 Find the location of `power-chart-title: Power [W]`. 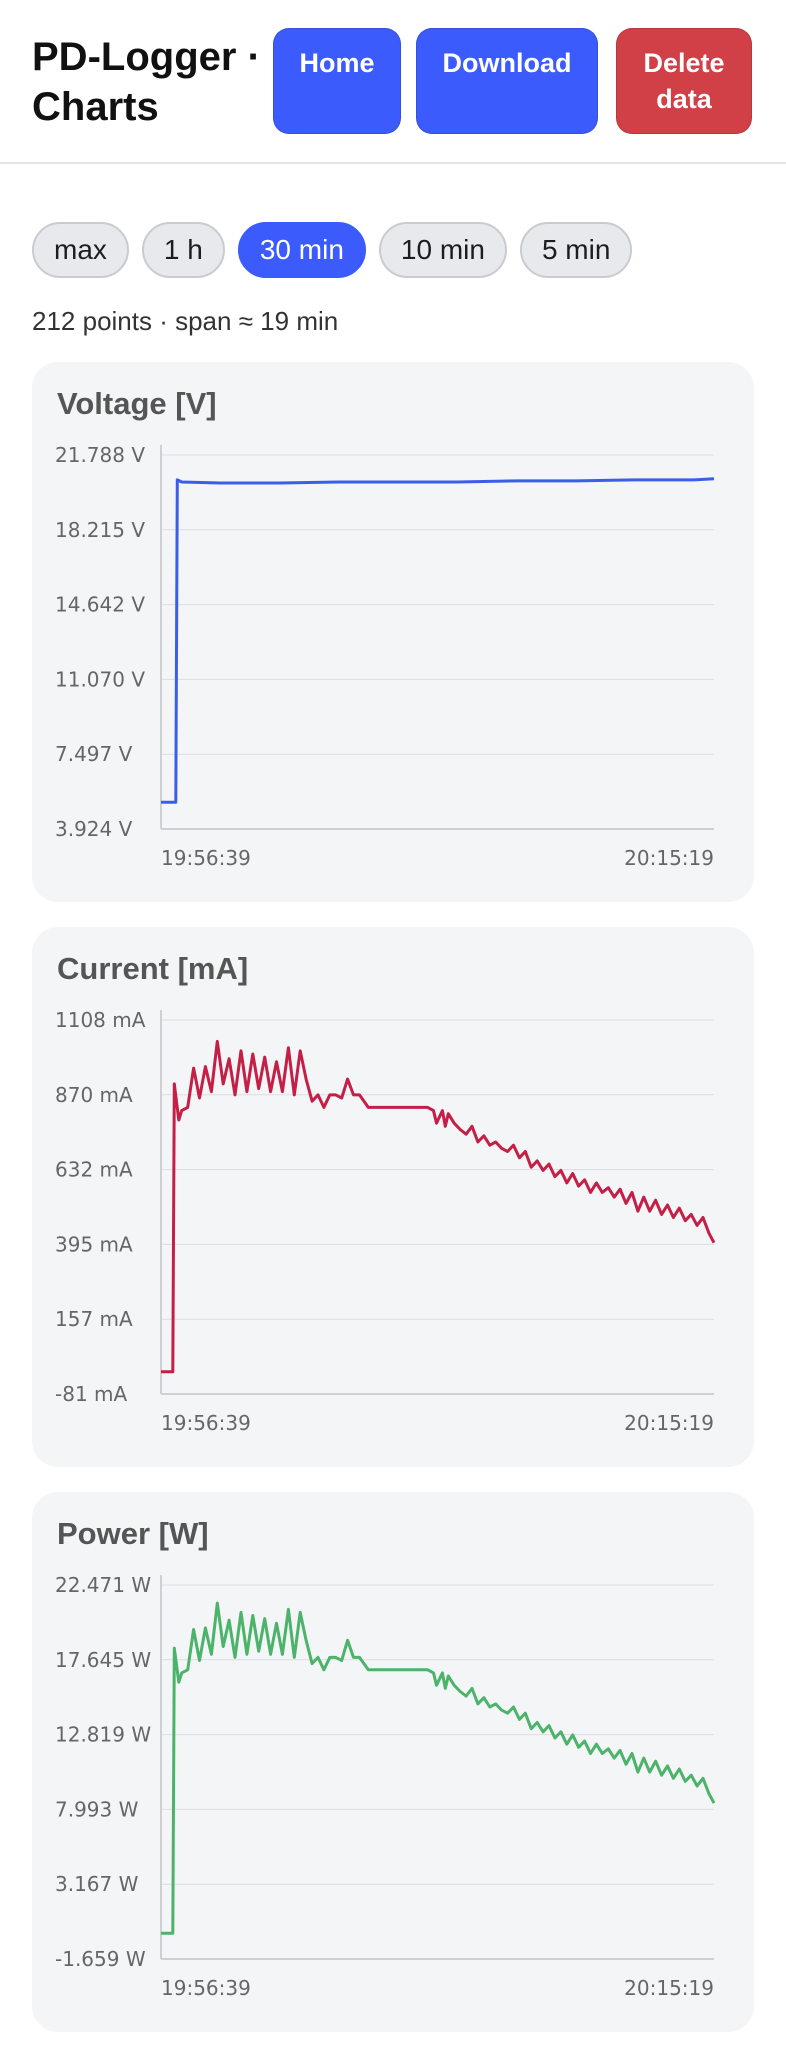

power-chart-title: Power [W] is located at coordinates (133, 1533).